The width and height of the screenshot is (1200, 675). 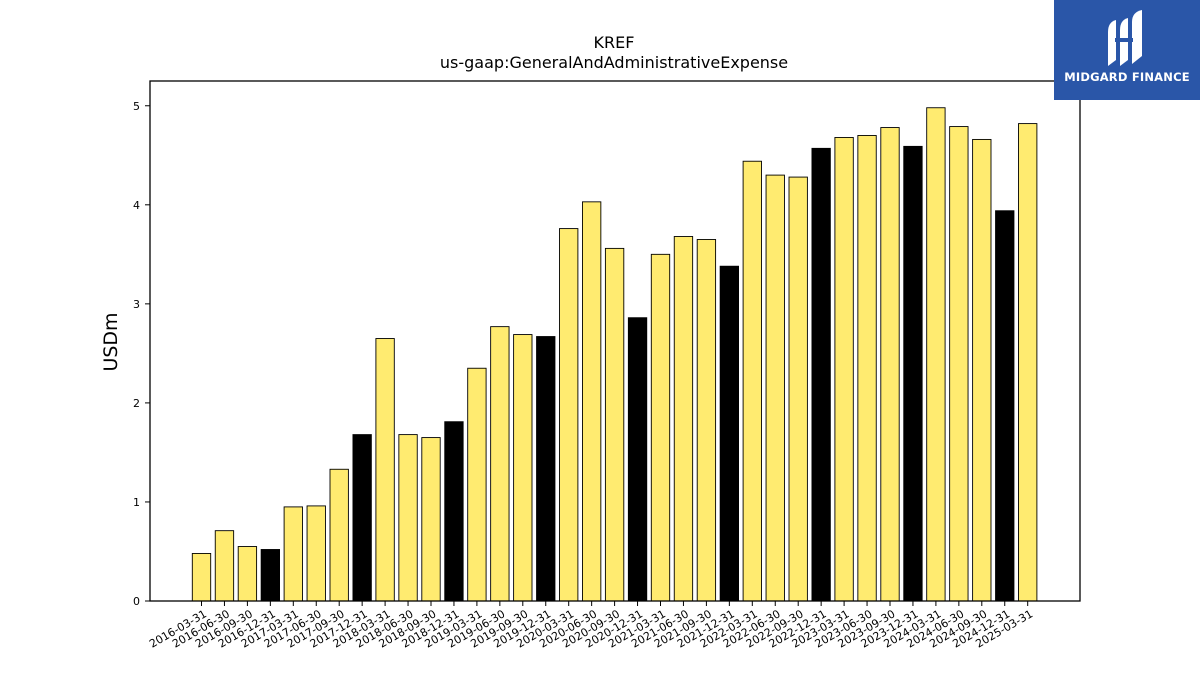 I want to click on chart-subtitle: us-gaap:GeneralAndAdministrativeExpense, so click(x=614, y=62).